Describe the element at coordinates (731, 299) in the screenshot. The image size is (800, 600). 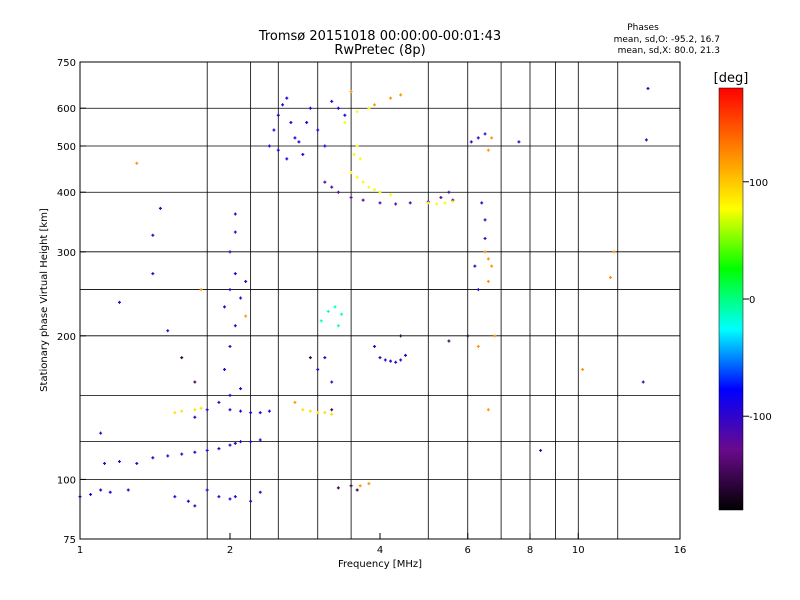
I see `colorbar` at that location.